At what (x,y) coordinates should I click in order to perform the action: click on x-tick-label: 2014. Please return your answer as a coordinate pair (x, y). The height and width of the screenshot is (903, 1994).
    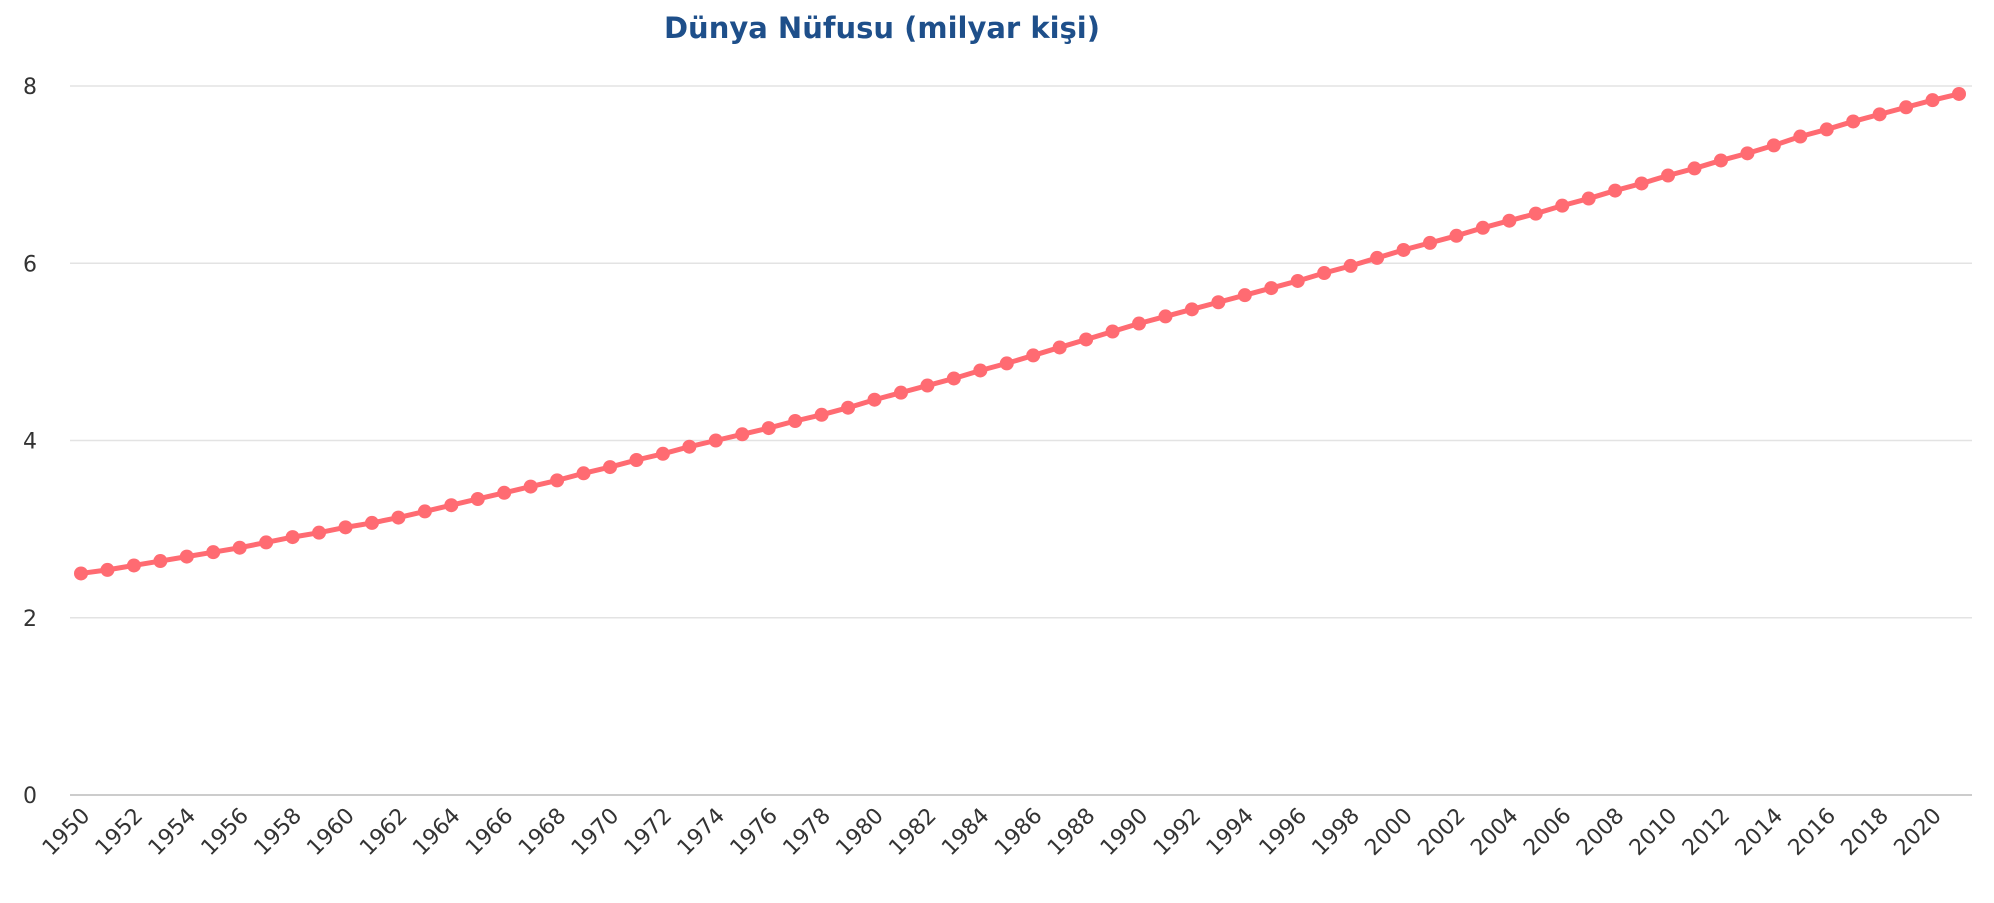
    Looking at the image, I should click on (1759, 832).